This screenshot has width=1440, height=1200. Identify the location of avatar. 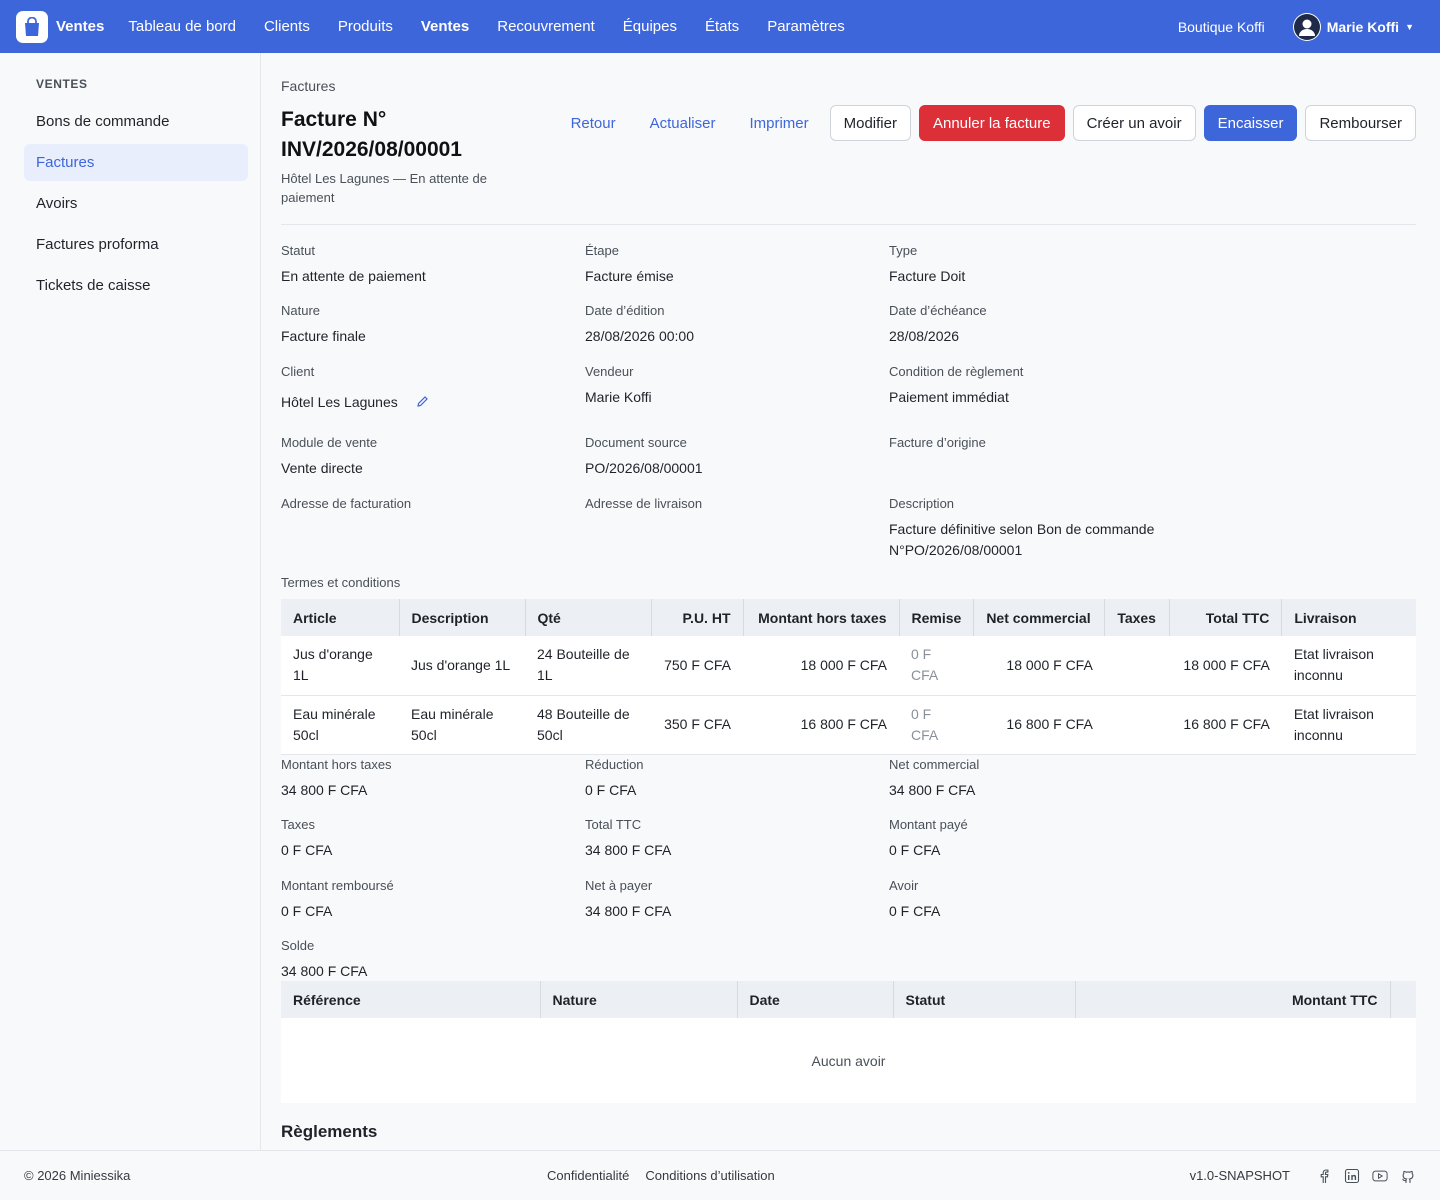
(1306, 26).